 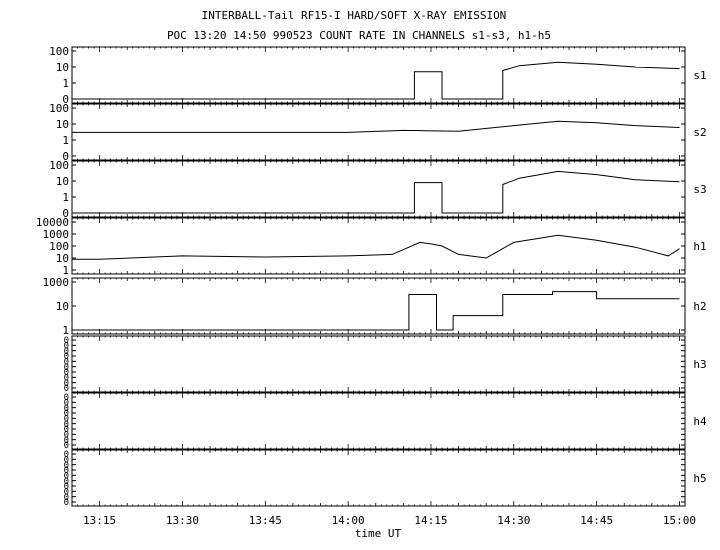 I want to click on y-tick-label: 10000, so click(x=52, y=222).